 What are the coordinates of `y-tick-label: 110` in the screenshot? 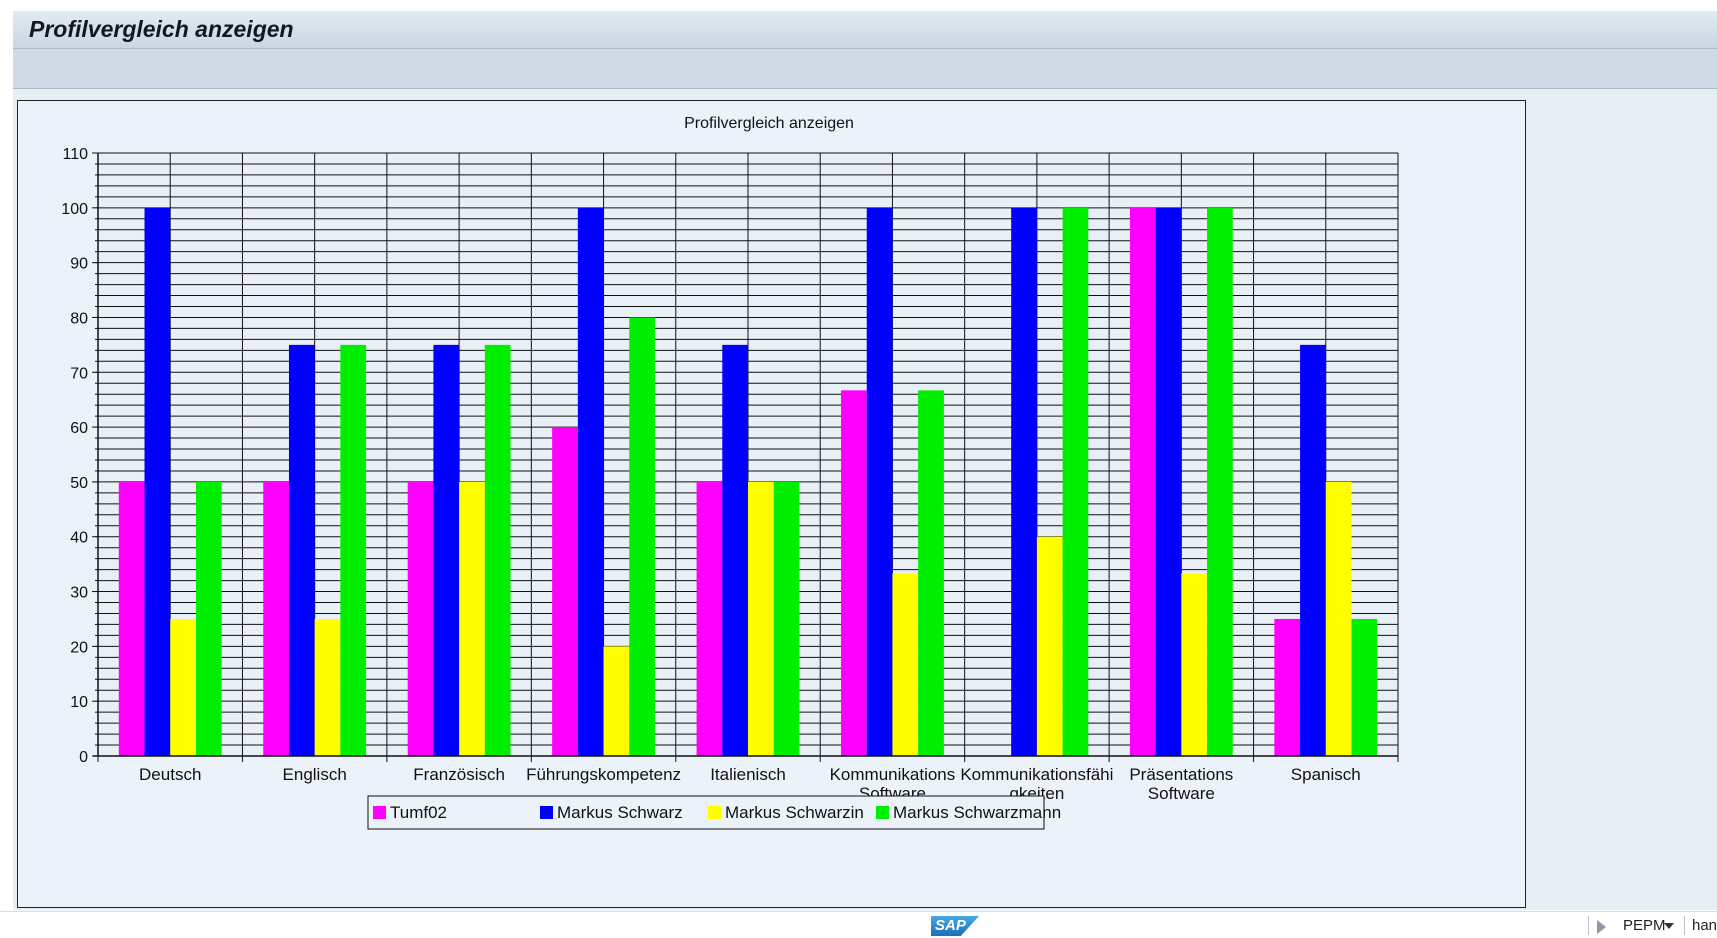 It's located at (75, 154).